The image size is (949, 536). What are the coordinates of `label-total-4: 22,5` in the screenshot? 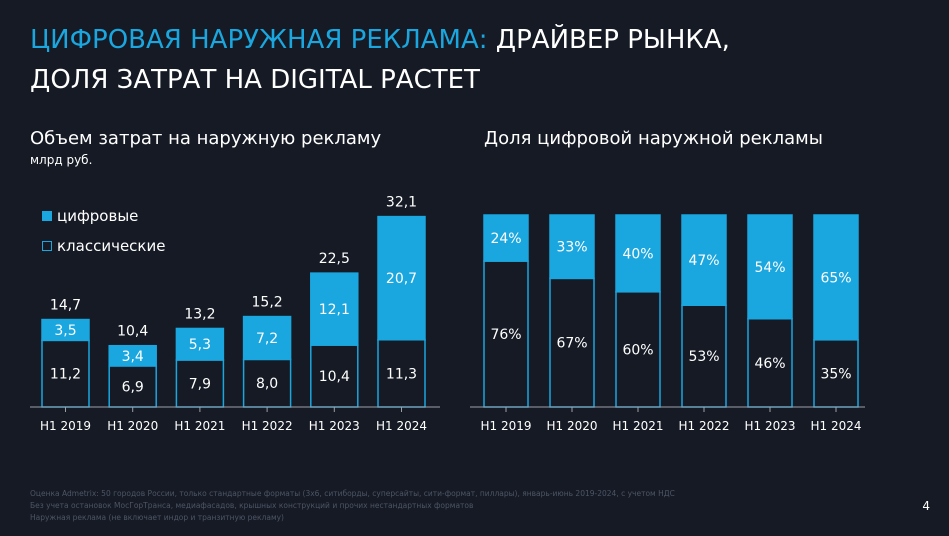 It's located at (334, 259).